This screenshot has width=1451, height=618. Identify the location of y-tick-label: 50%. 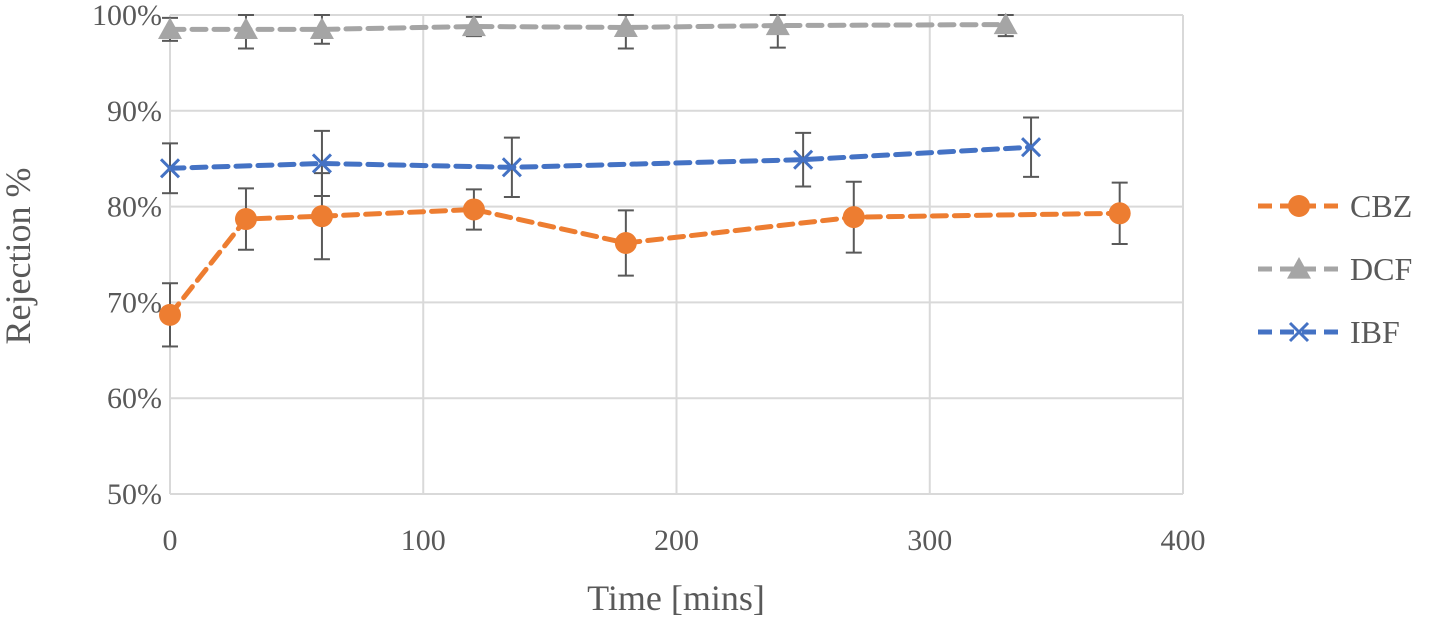
(134, 494).